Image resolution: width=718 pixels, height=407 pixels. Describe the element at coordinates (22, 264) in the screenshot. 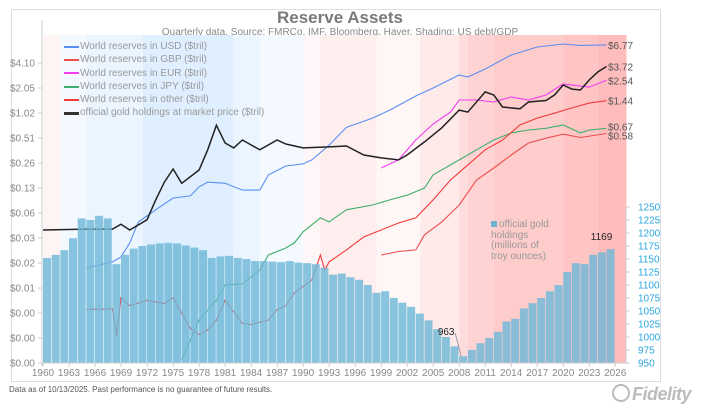

I see `y-tick-label: $0.02` at that location.